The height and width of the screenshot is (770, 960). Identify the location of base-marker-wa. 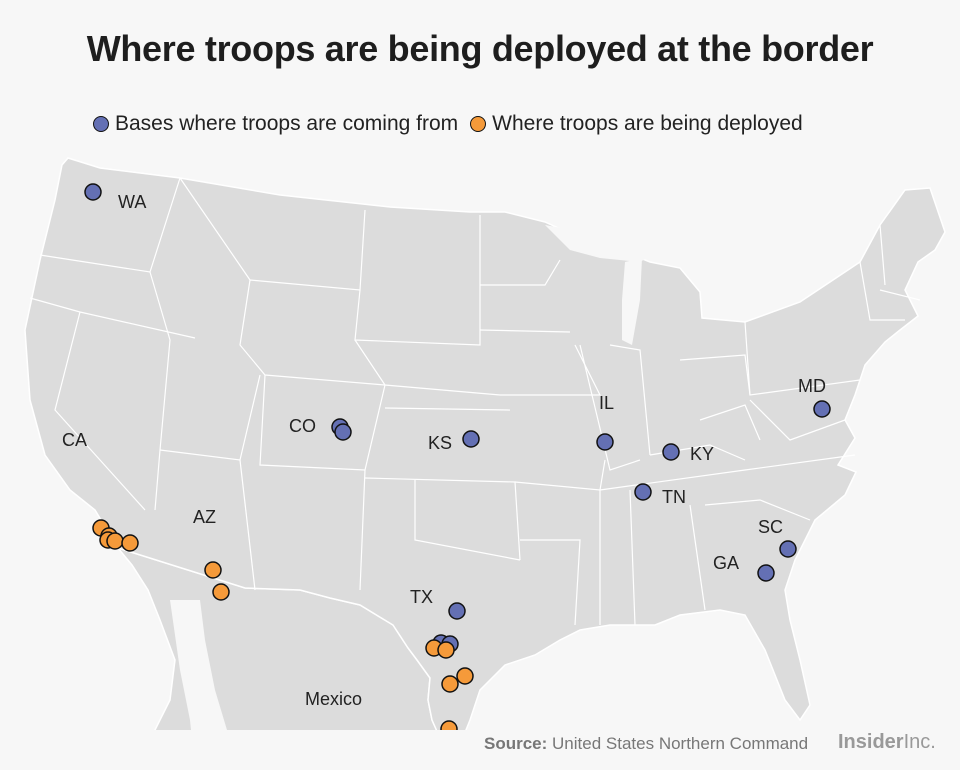
(93, 192).